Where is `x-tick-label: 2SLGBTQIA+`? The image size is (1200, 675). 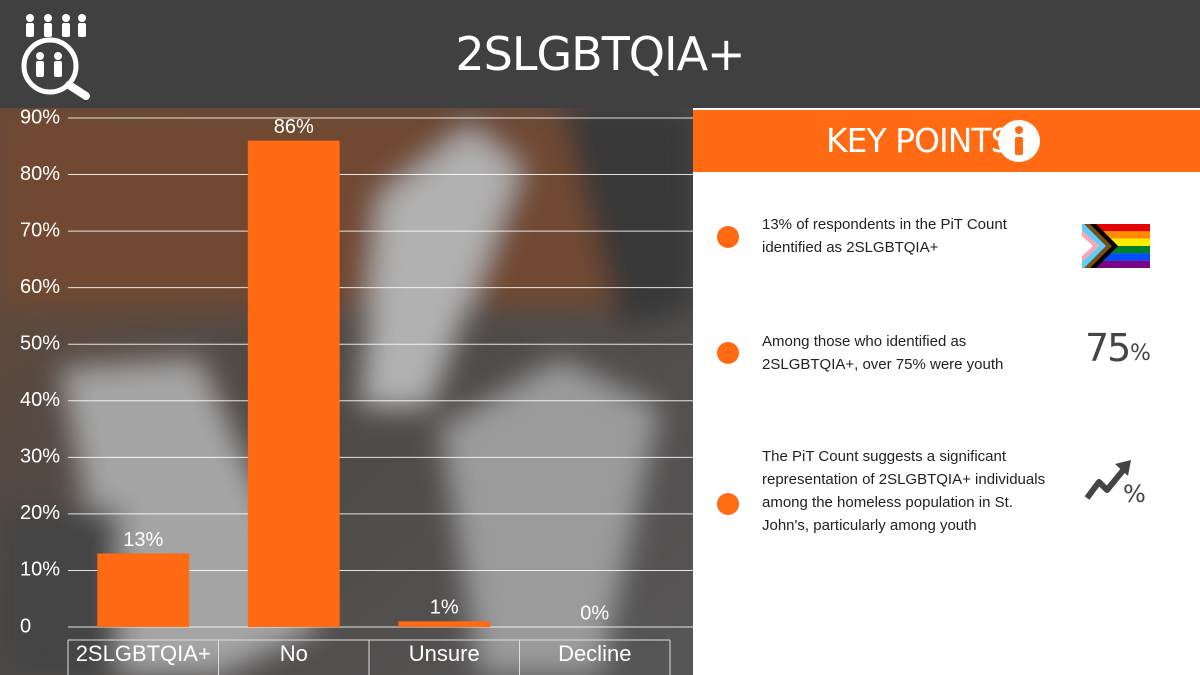 x-tick-label: 2SLGBTQIA+ is located at coordinates (143, 653).